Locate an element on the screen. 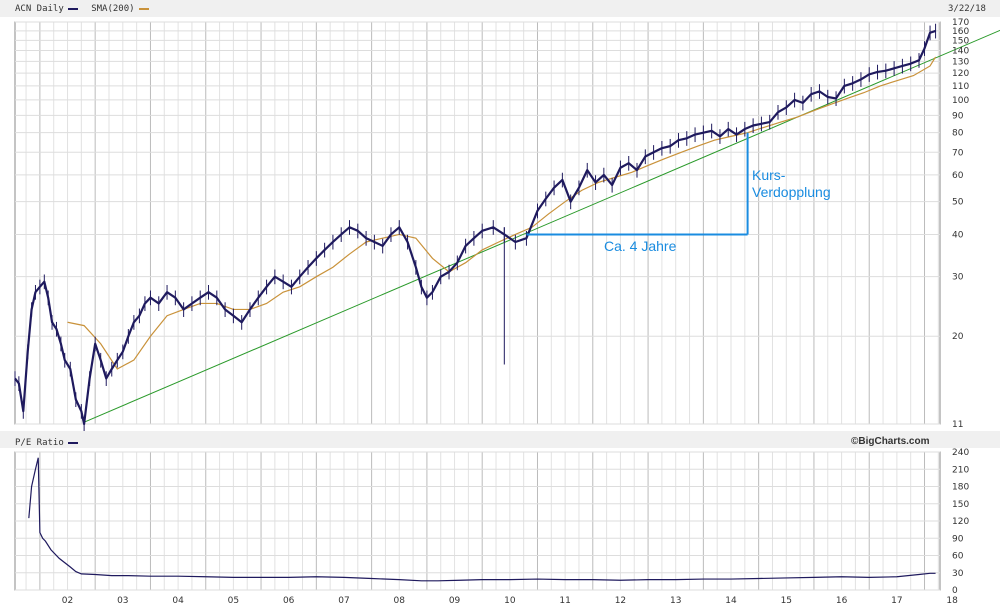 The width and height of the screenshot is (1000, 608). price-y-tick-label: 140 is located at coordinates (960, 52).